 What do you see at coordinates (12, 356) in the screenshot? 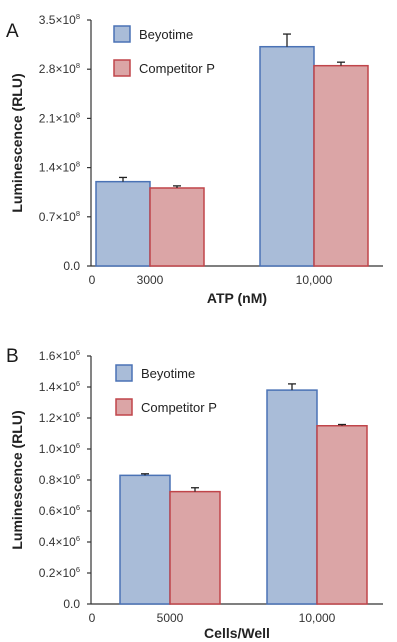
I see `panel-letter: B` at bounding box center [12, 356].